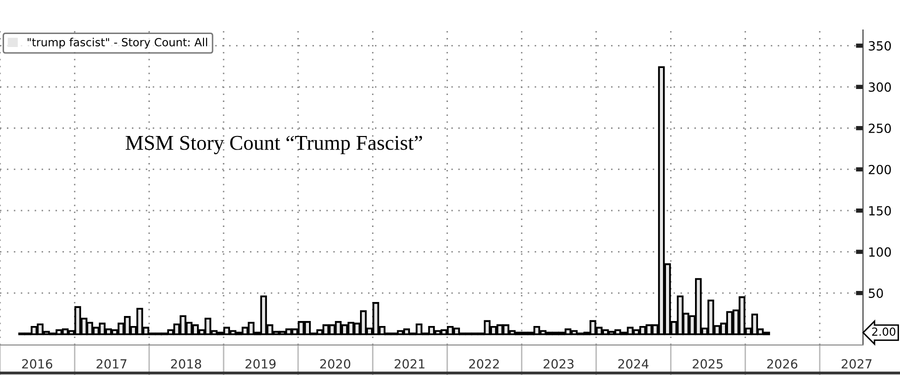 Image resolution: width=900 pixels, height=375 pixels. Describe the element at coordinates (880, 211) in the screenshot. I see `y-tick-label: 150` at that location.